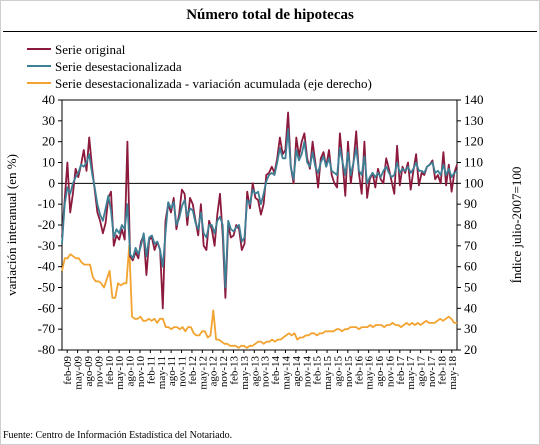 Image resolution: width=540 pixels, height=445 pixels. What do you see at coordinates (349, 372) in the screenshot?
I see `x-tick-label-27: nov-15` at bounding box center [349, 372].